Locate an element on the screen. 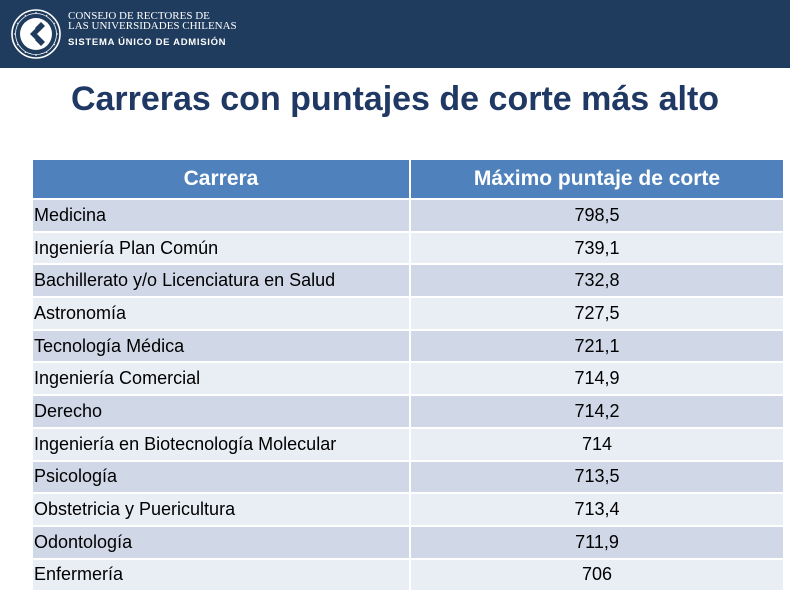 This screenshot has height=596, width=800. cell-carrera: Medicina is located at coordinates (221, 215).